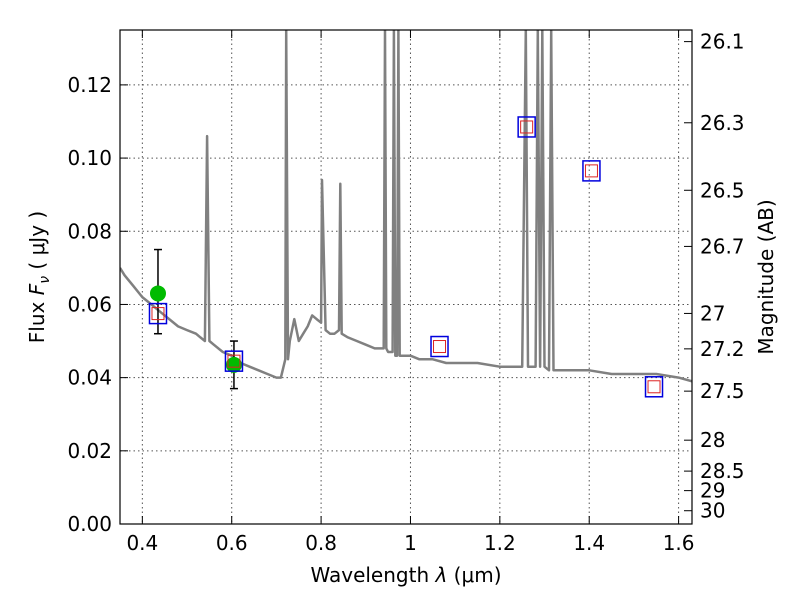 Image resolution: width=800 pixels, height=600 pixels. I want to click on y-tick-label: 0.10, so click(89, 158).